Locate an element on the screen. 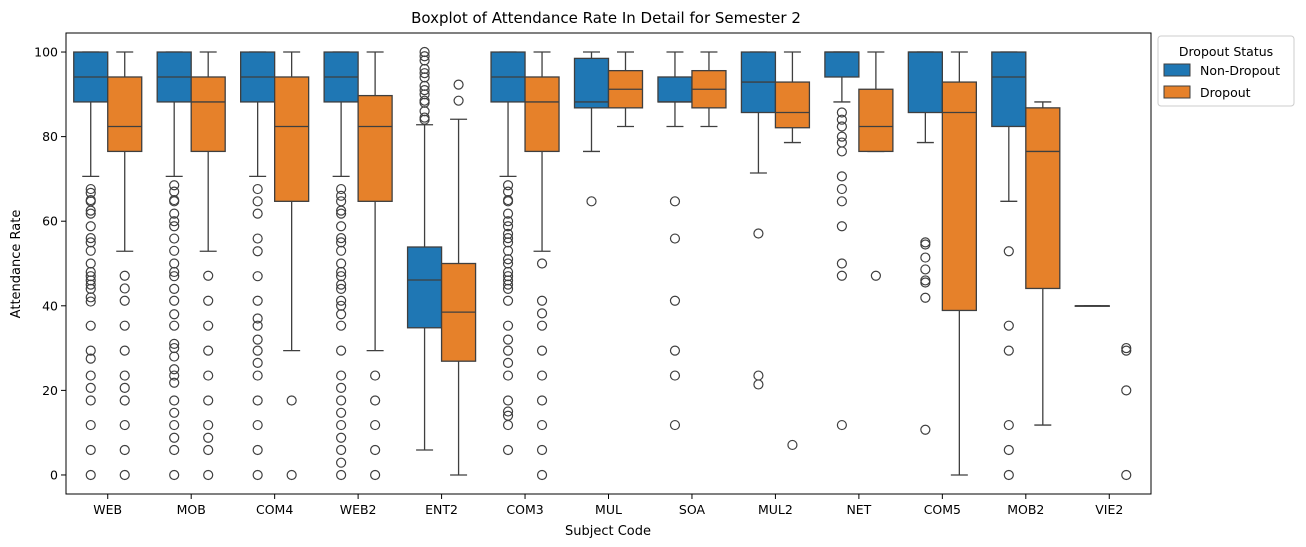 Image resolution: width=1306 pixels, height=547 pixels. x-tick-label: WEB is located at coordinates (107, 509).